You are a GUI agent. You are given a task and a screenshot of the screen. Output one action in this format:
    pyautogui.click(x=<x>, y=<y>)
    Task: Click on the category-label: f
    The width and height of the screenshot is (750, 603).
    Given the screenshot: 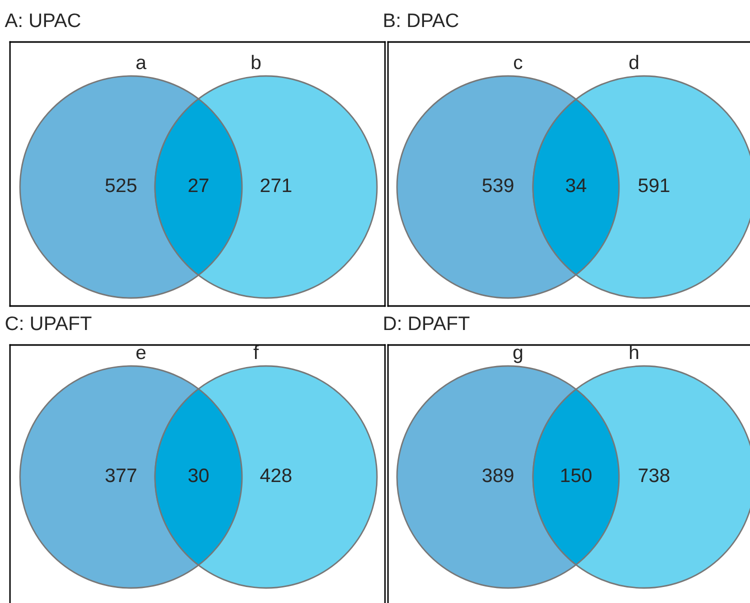 What is the action you would take?
    pyautogui.click(x=256, y=352)
    